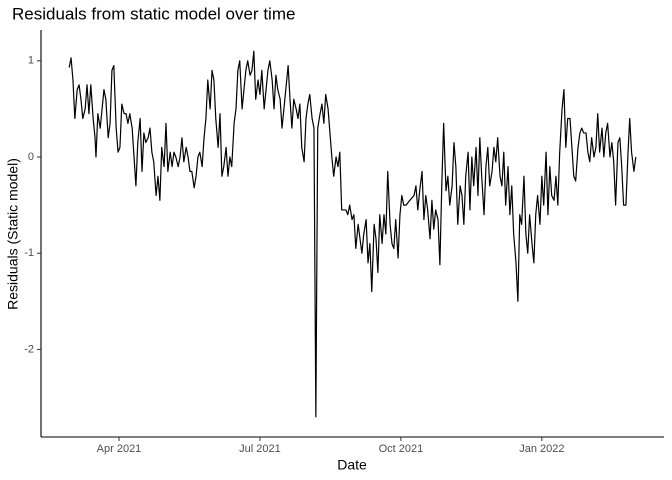 This screenshot has width=672, height=480. I want to click on x-axis-title: Date, so click(352, 465).